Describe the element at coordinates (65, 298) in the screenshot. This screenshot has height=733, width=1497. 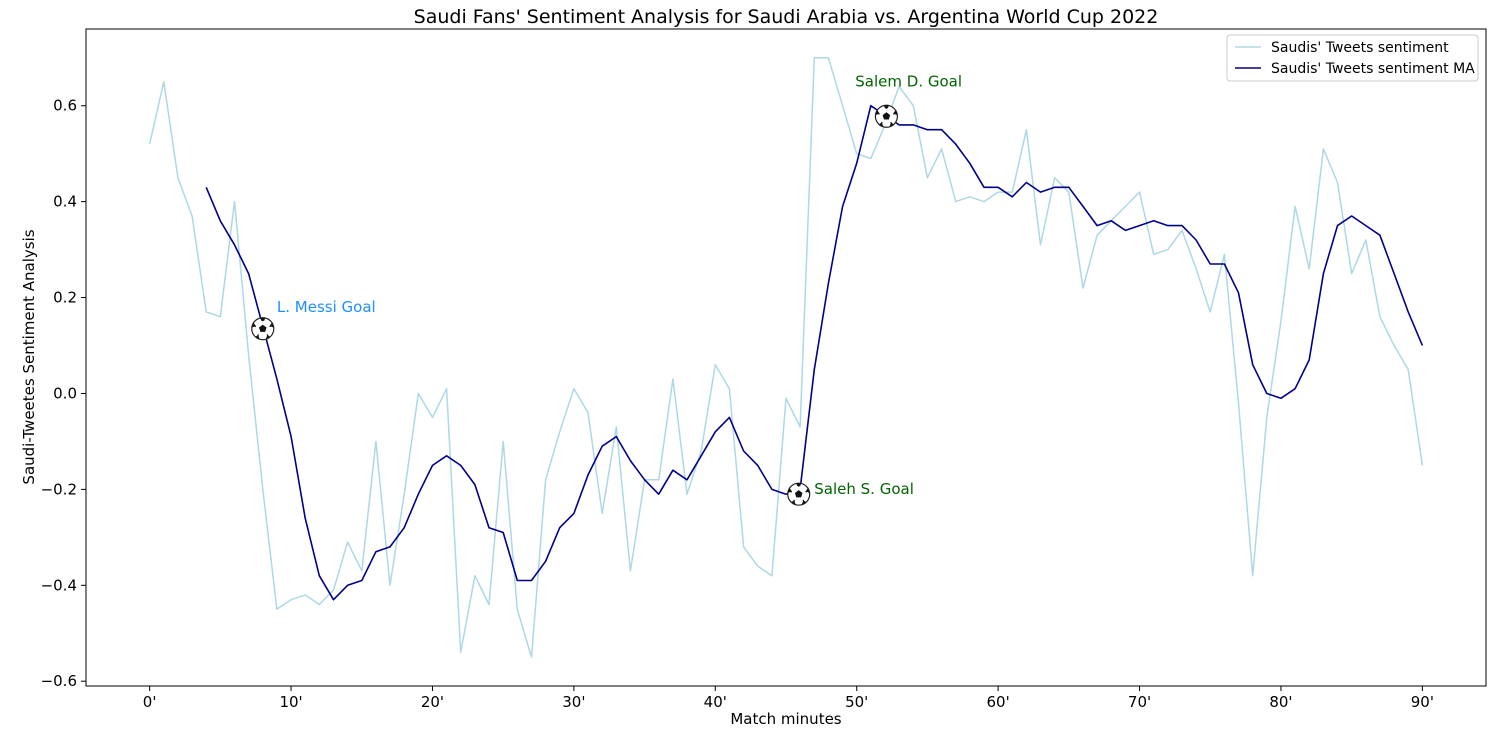
I see `y-tick-label: 0.2` at that location.